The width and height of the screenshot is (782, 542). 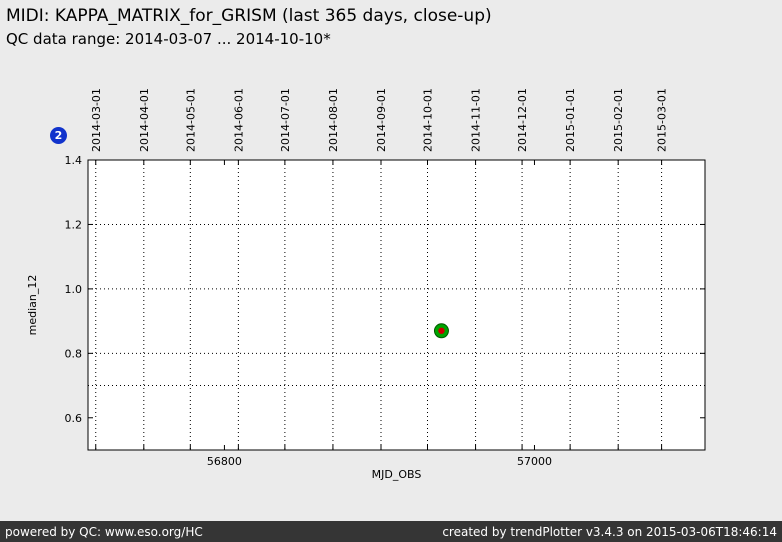 I want to click on x-tick-label: 57000, so click(x=534, y=461).